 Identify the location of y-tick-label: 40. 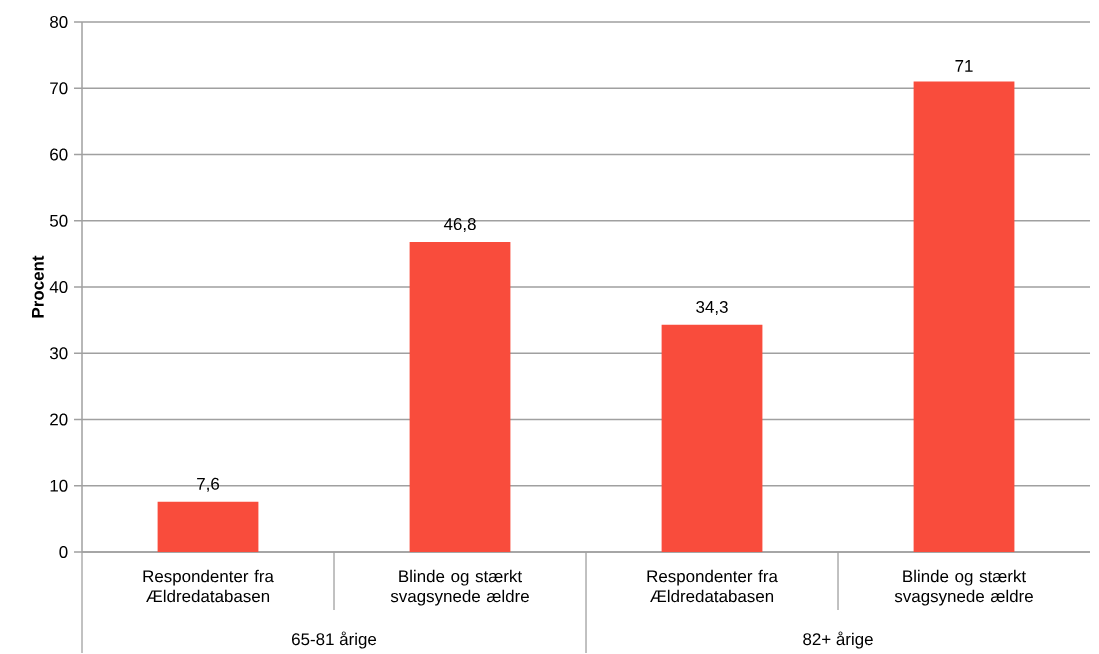
(58, 286).